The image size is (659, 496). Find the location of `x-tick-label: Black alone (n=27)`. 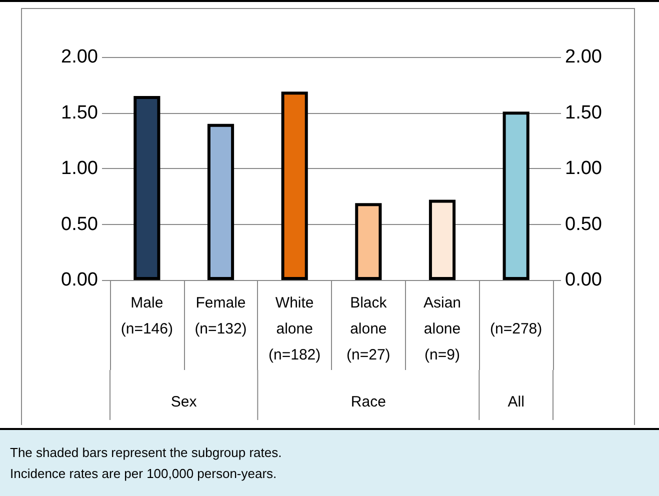

x-tick-label: Black alone (n=27) is located at coordinates (368, 329).